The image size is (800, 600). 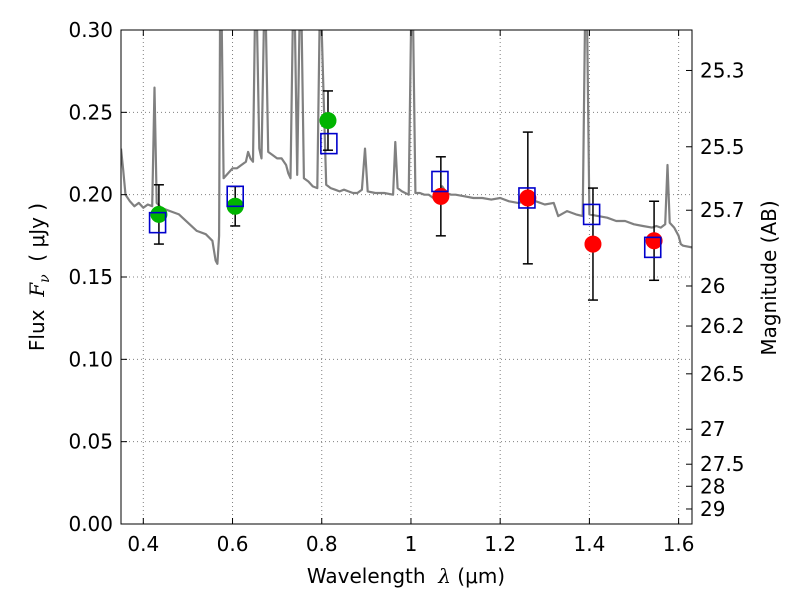 I want to click on magnitude-tick-label: 29, so click(x=712, y=509).